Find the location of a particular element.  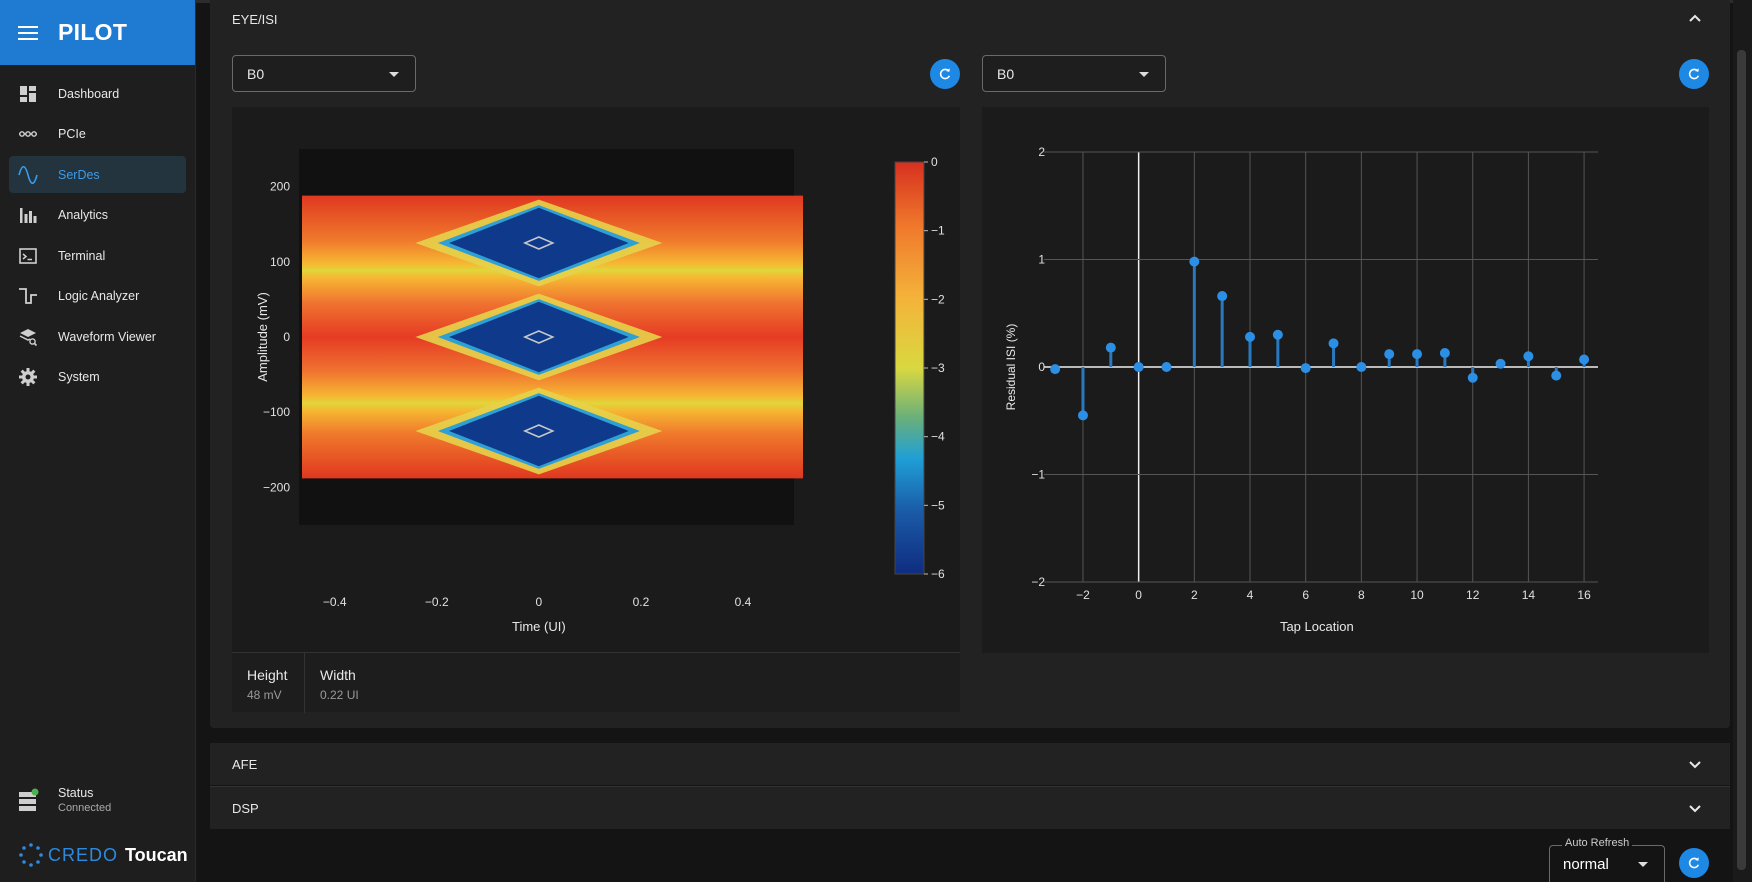

y-tick-label: −2 is located at coordinates (1038, 582).